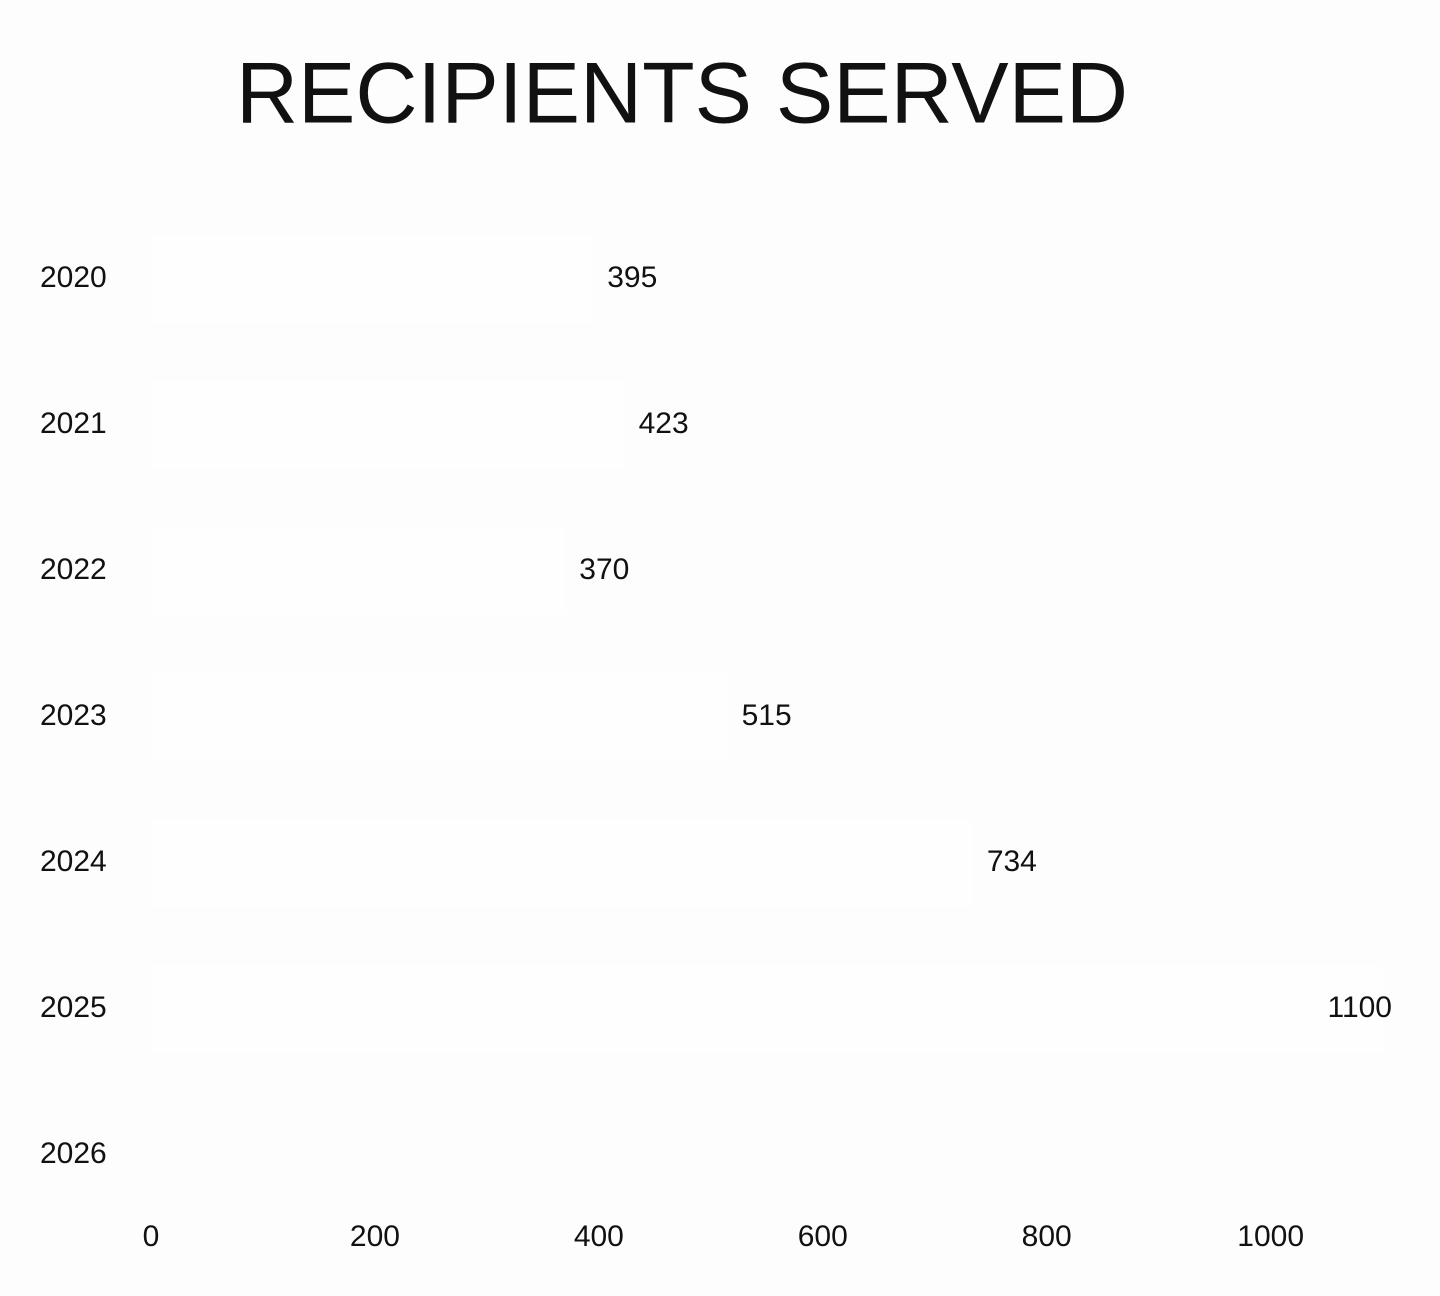 This screenshot has height=1296, width=1440. I want to click on y-tick-label: 2024, so click(73, 861).